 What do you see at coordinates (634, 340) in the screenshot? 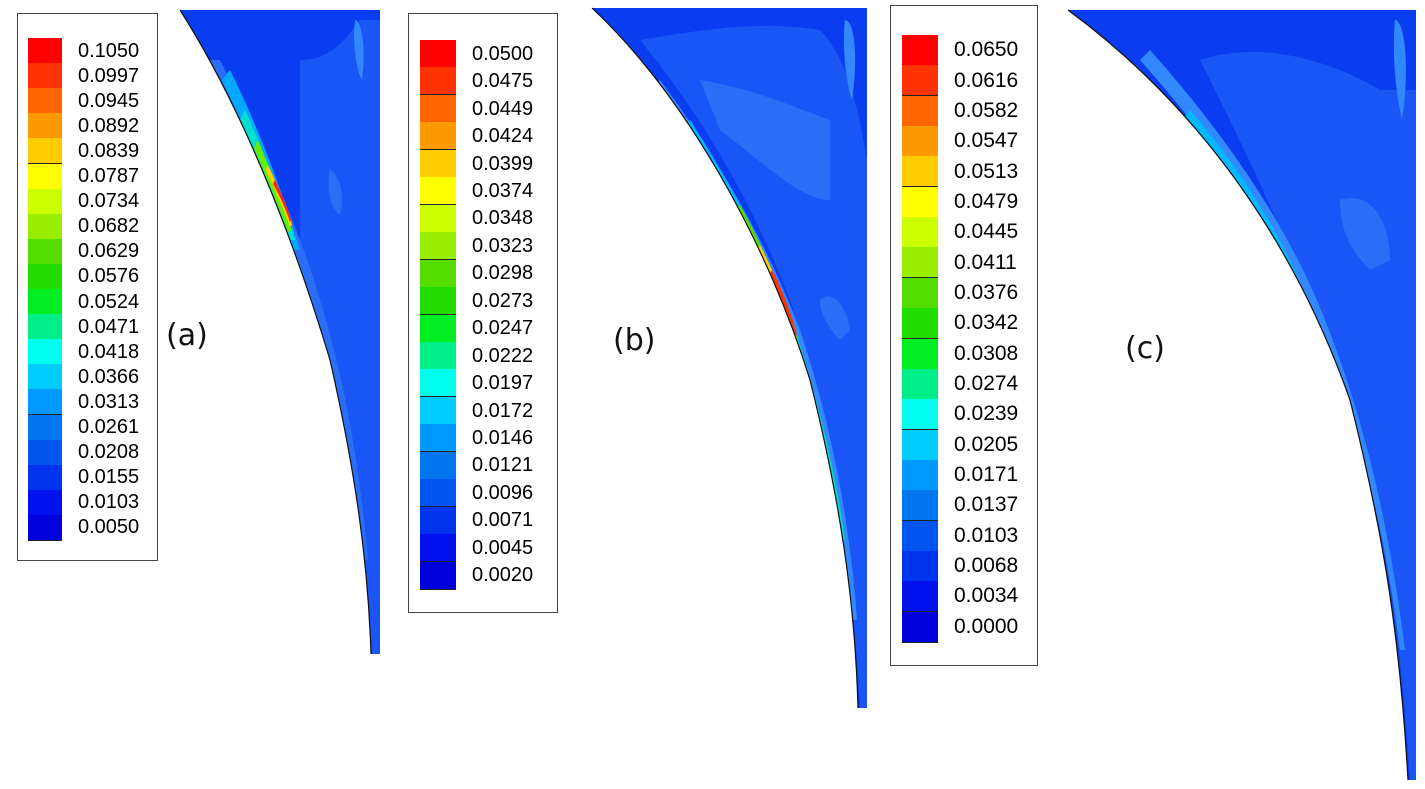
I see `panel-label-b: (b)` at bounding box center [634, 340].